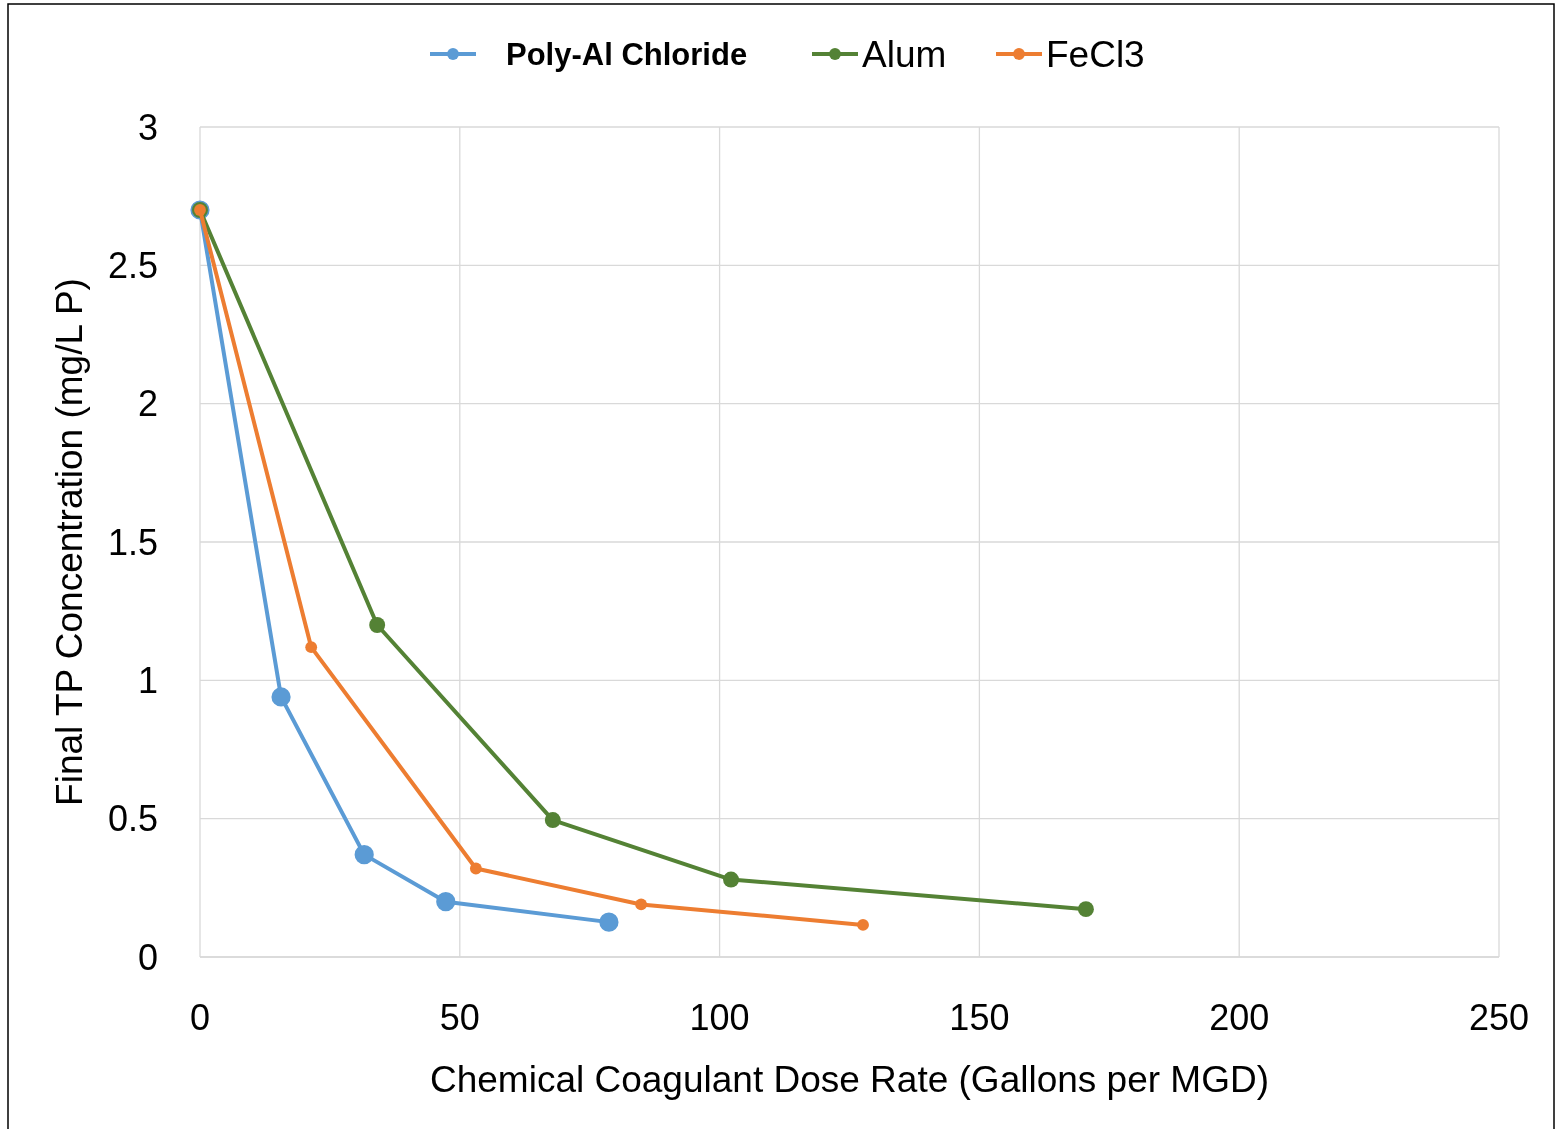  What do you see at coordinates (459, 1017) in the screenshot?
I see `x-tick-label: 50` at bounding box center [459, 1017].